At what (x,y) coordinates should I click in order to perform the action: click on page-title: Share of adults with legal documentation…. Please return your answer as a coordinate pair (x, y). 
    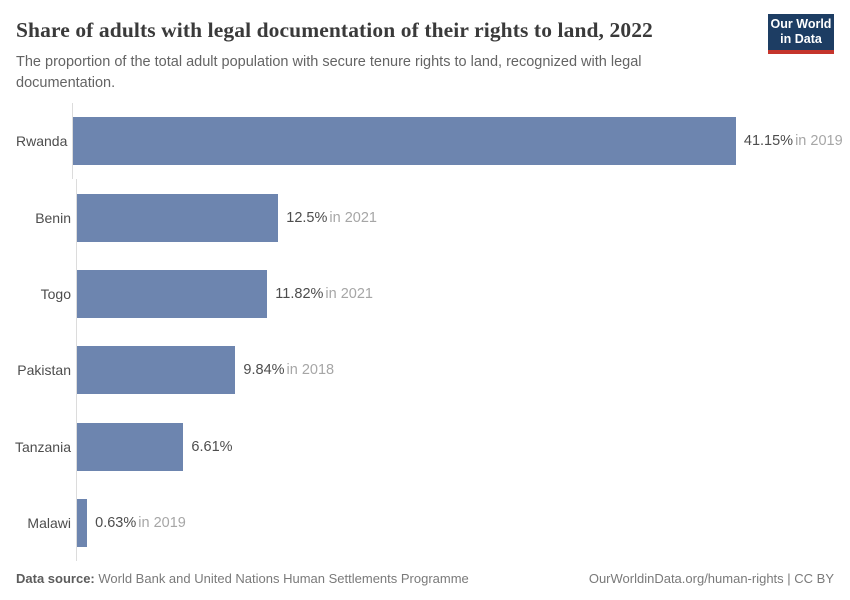
    Looking at the image, I should click on (334, 30).